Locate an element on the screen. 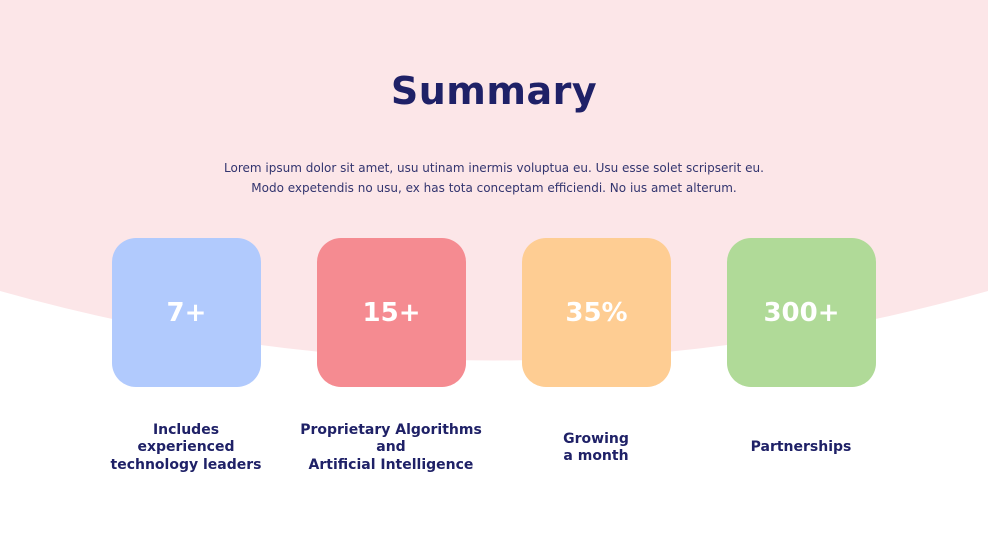  page-title: Summary is located at coordinates (494, 91).